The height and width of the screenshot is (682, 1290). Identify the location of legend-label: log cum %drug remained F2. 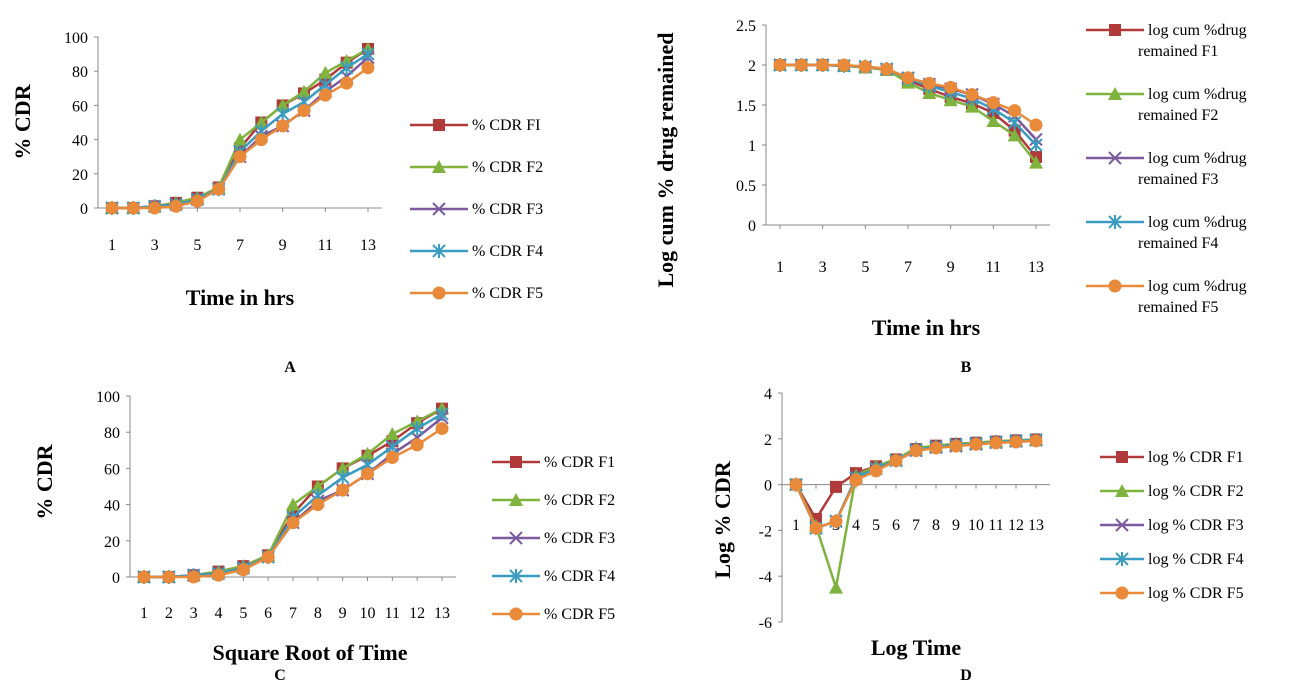
(1192, 105).